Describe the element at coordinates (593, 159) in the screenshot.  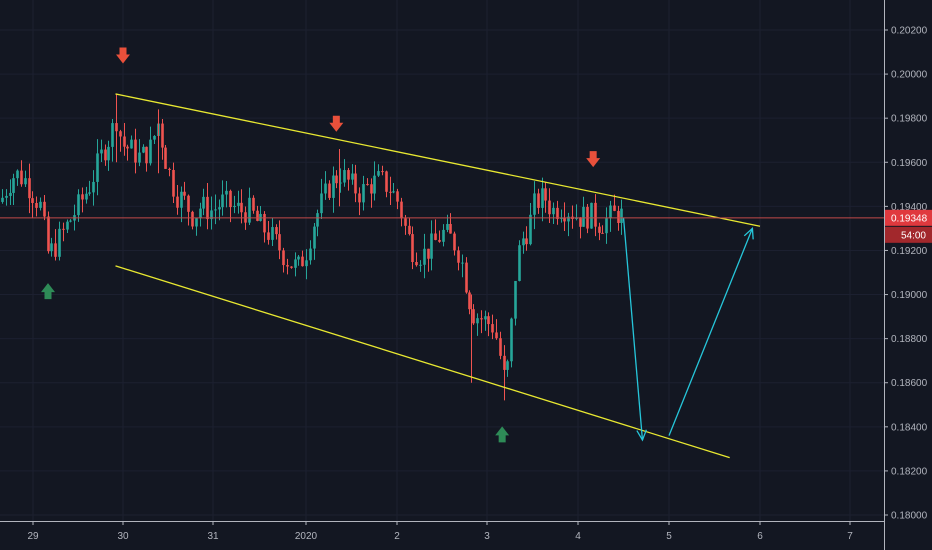
I see `arrow-down-icon` at that location.